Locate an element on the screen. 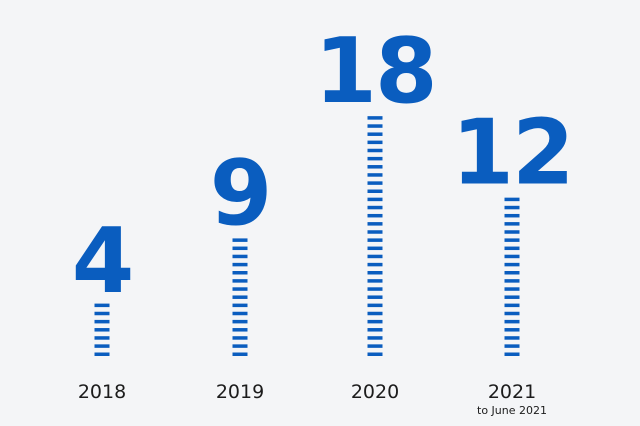  x-tick-note-2021: to June 2021 is located at coordinates (512, 410).